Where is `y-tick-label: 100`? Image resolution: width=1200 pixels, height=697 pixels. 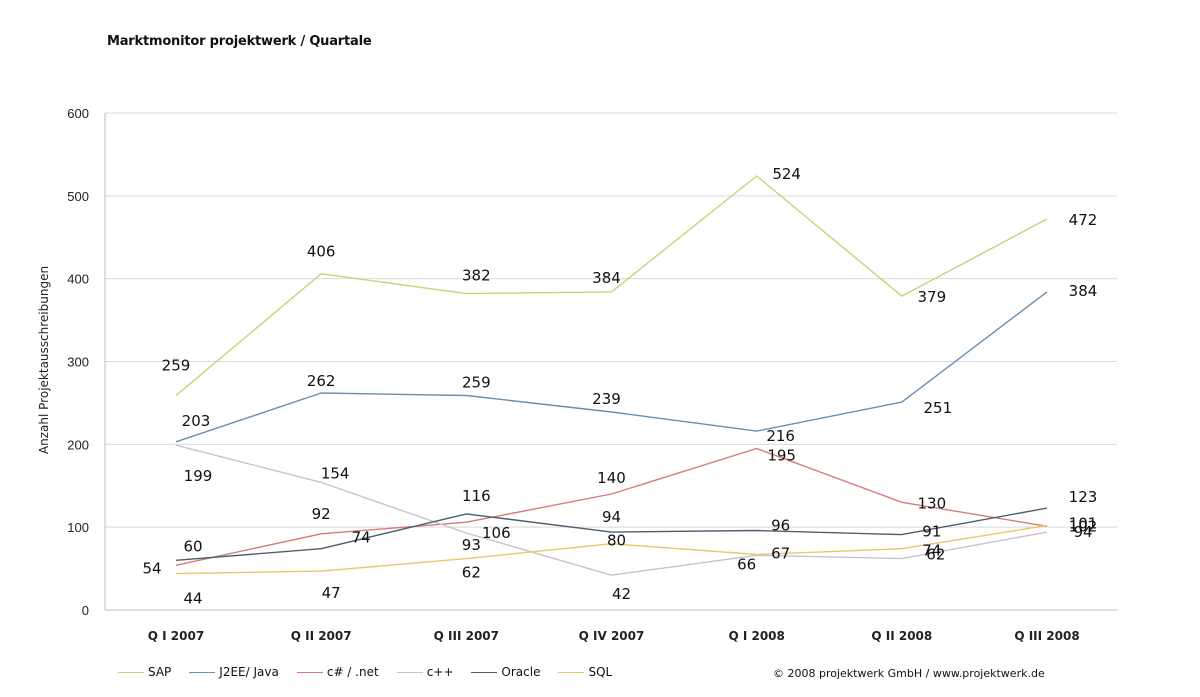 y-tick-label: 100 is located at coordinates (78, 527).